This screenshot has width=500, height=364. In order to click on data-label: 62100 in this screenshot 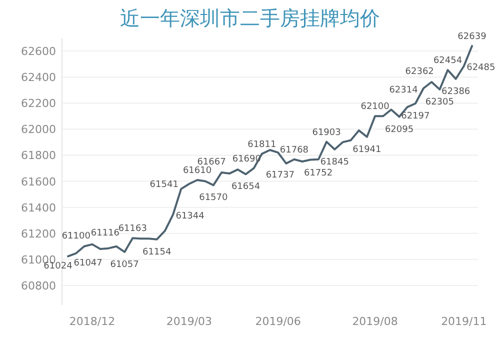, I will do `click(375, 107)`.